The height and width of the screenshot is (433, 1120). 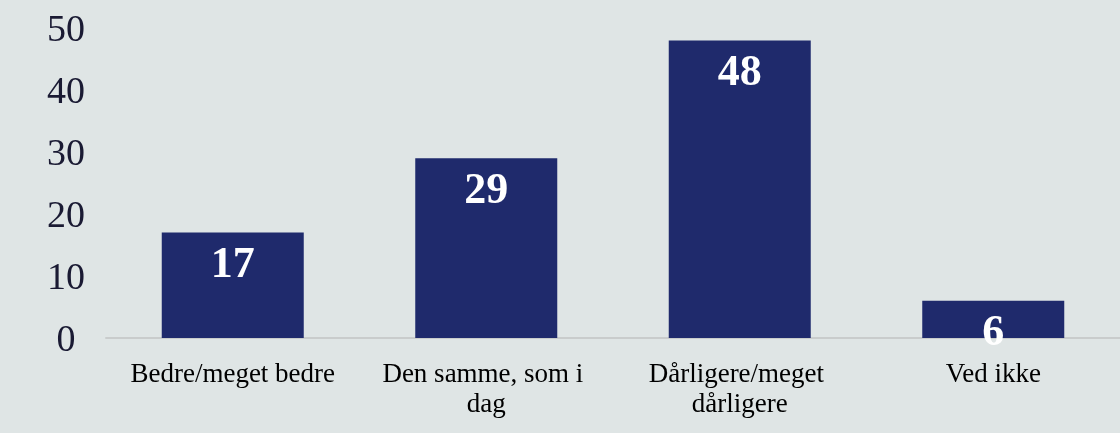 I want to click on y-tick-label: 20, so click(x=66, y=214).